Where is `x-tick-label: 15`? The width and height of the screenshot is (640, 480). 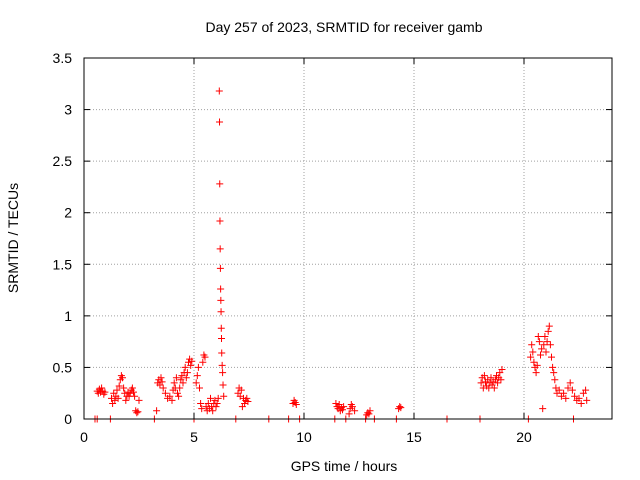
x-tick-label: 15 is located at coordinates (414, 437).